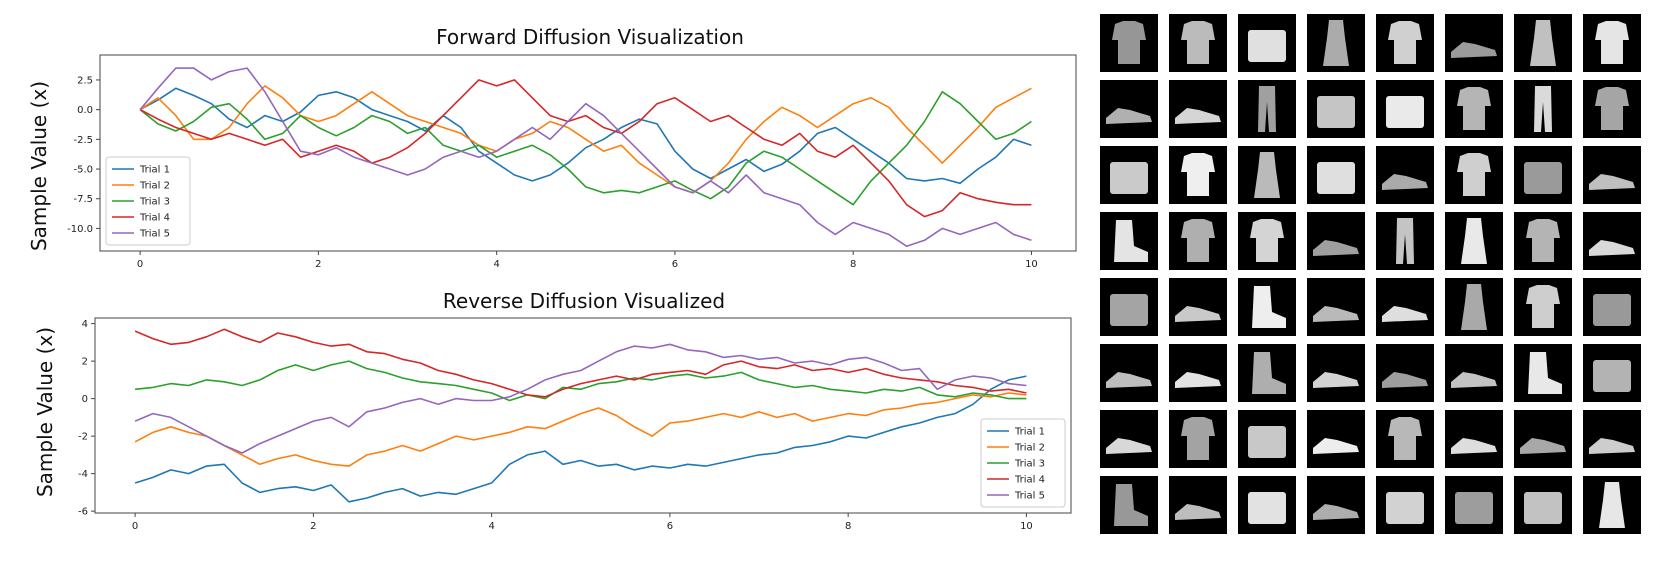 The image size is (1678, 576). What do you see at coordinates (496, 264) in the screenshot?
I see `x-tick-label: 4` at bounding box center [496, 264].